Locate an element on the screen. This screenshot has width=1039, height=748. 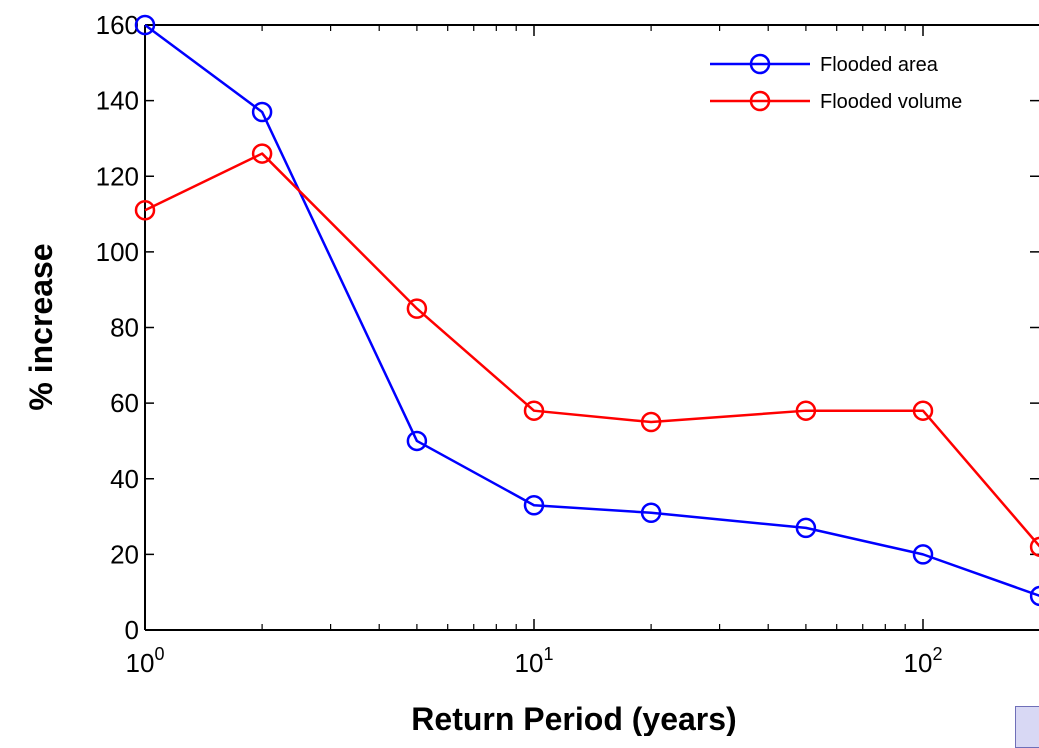
x-tick-label: 10¹ is located at coordinates (534, 661).